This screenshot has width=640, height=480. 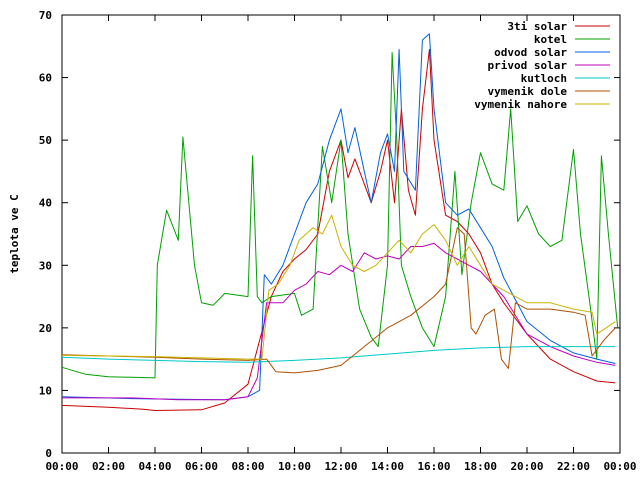 I want to click on x-tick-label: 08:00, so click(x=247, y=466).